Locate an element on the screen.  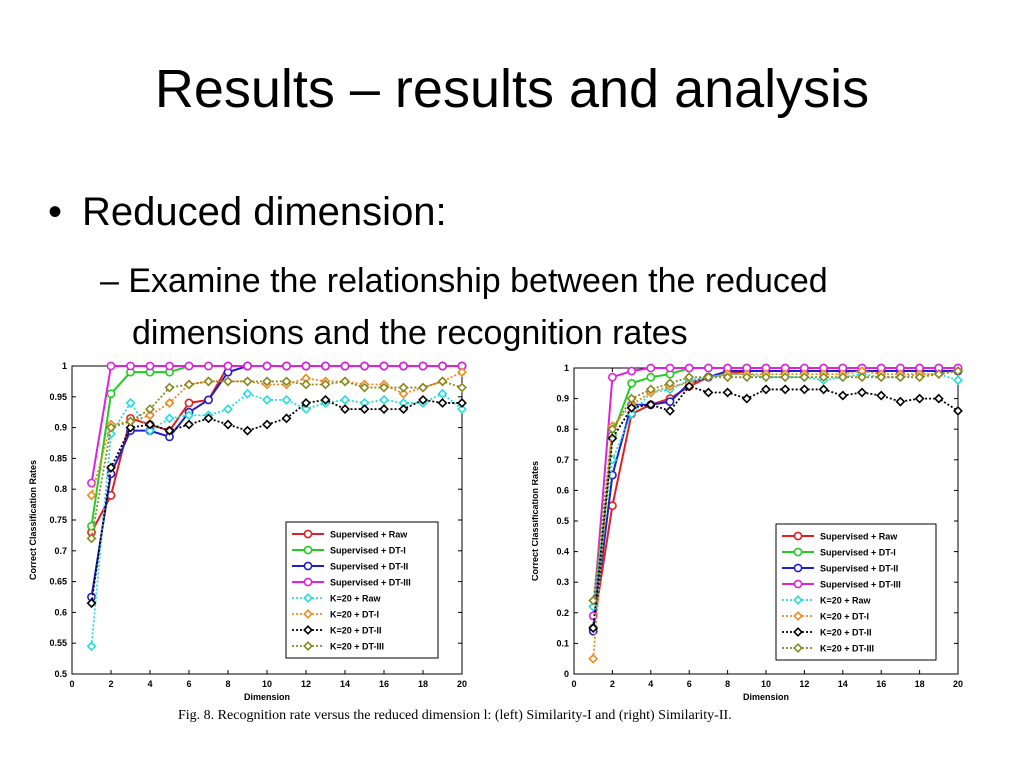
slide-title: Results – results and analysis is located at coordinates (512, 89).